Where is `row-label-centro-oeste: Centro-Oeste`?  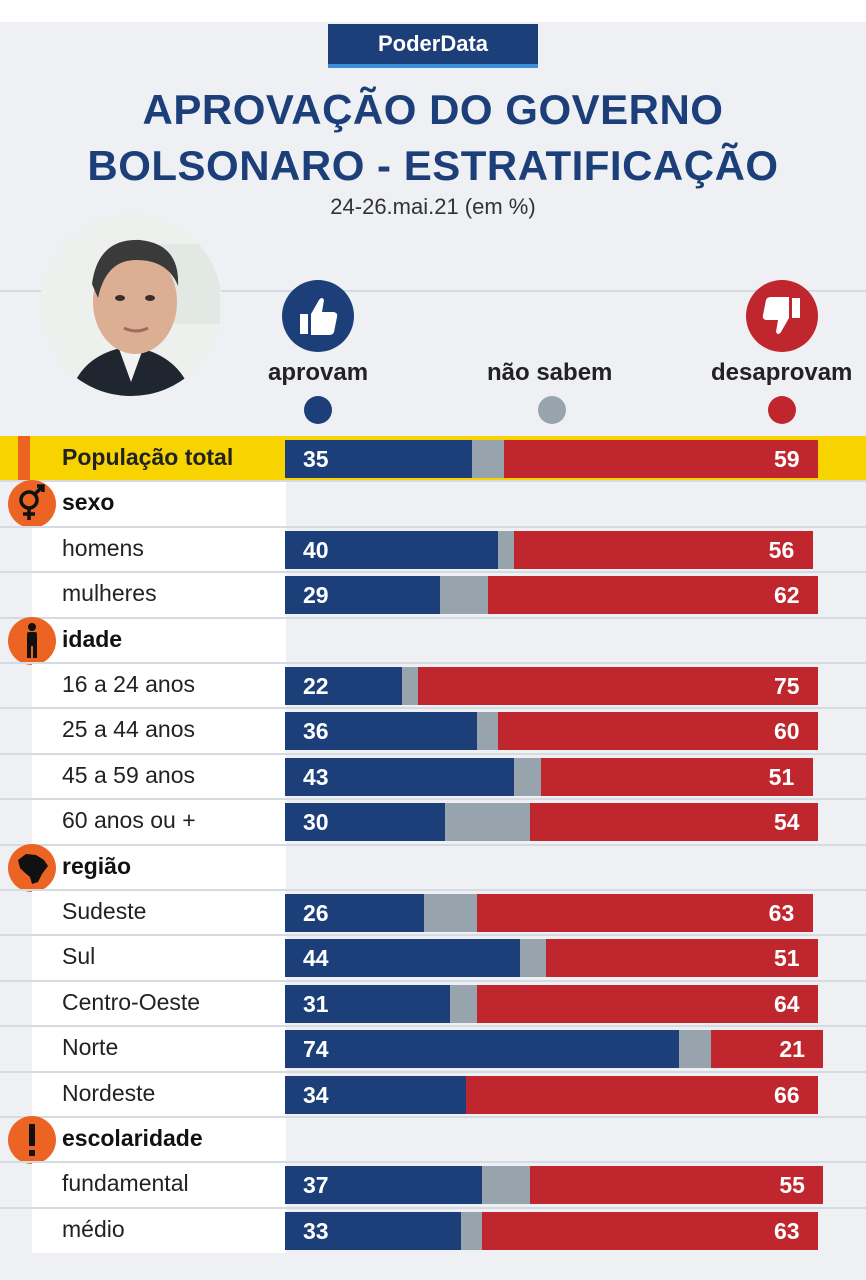
row-label-centro-oeste: Centro-Oeste is located at coordinates (131, 1001).